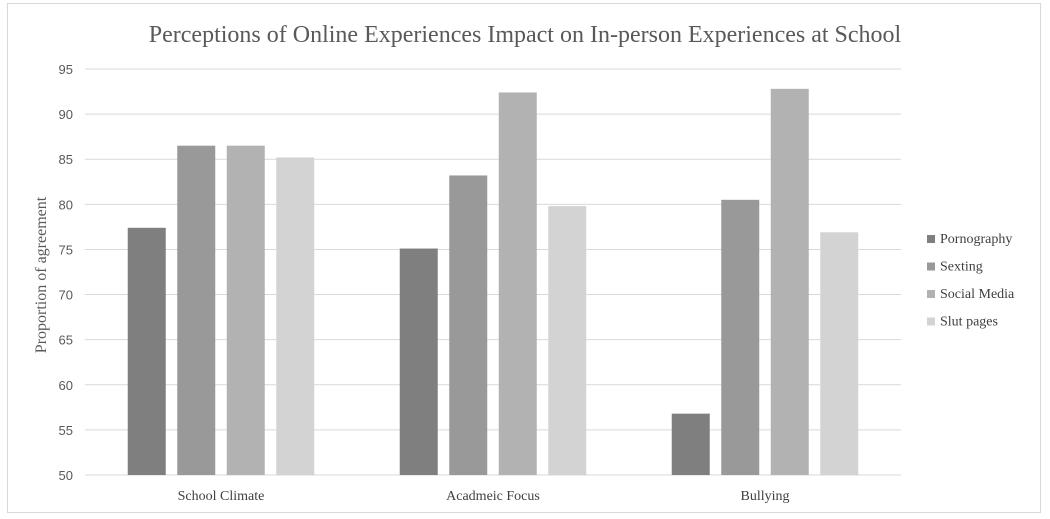 The image size is (1050, 519). I want to click on legend-label: Slut pages, so click(969, 322).